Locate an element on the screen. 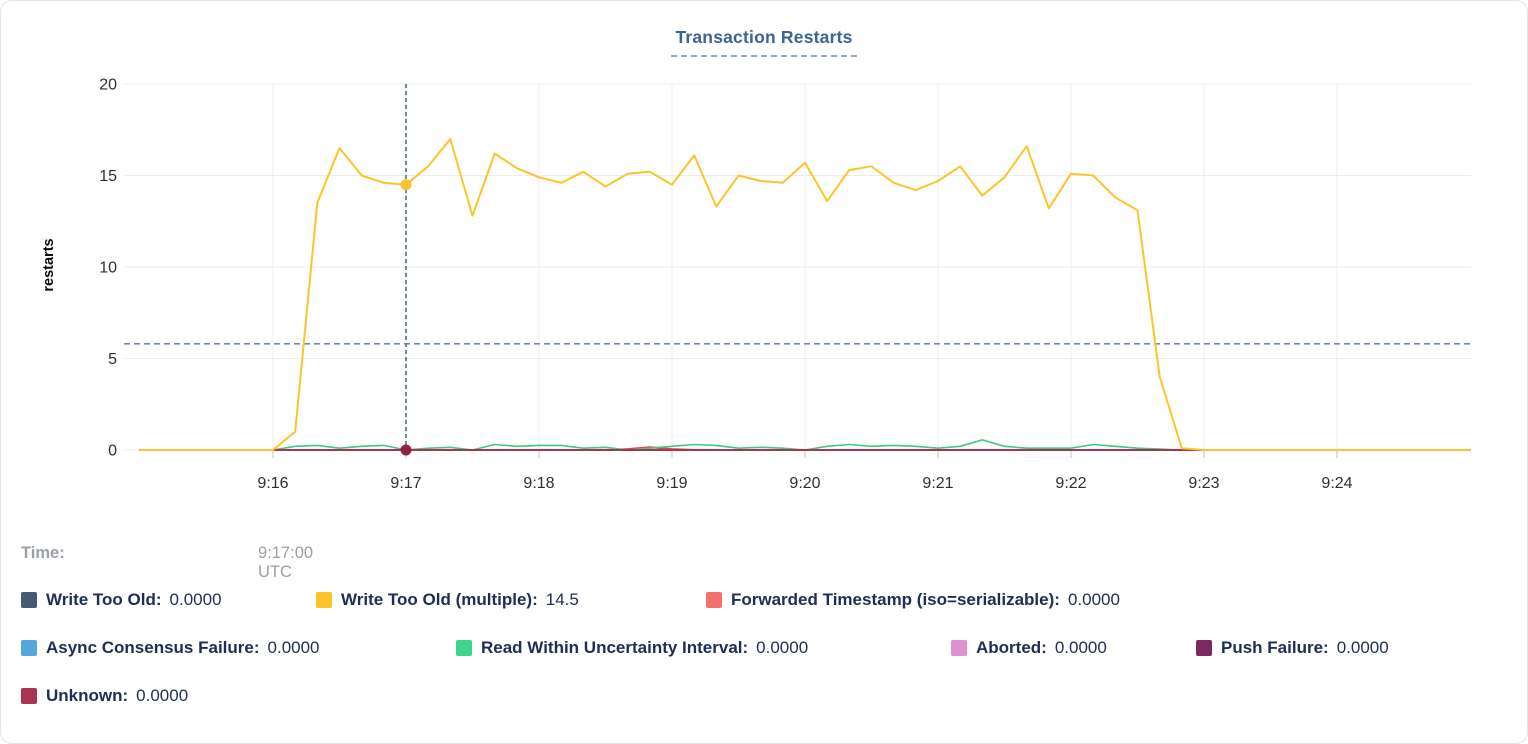  legend-value: 14.5 is located at coordinates (562, 599).